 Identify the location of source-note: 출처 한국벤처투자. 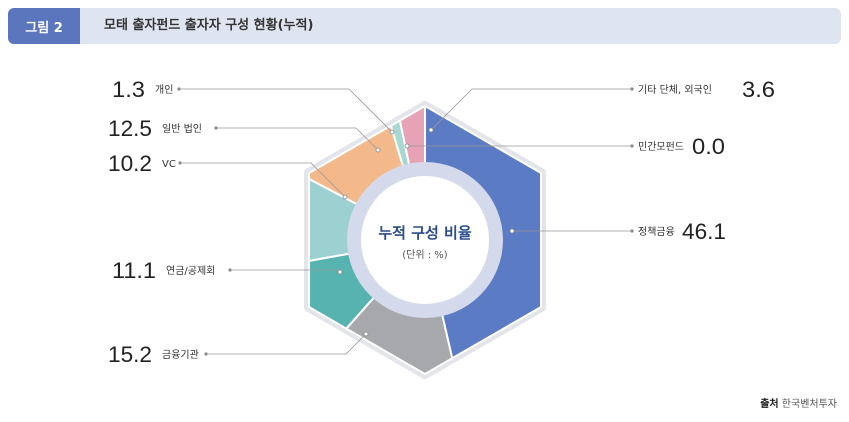
(798, 402).